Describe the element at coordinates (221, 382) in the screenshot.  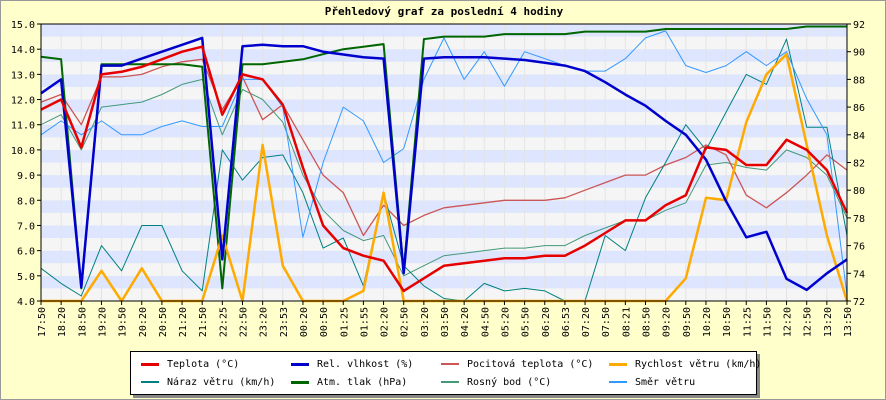
I see `legend-label: Náraz větru (km/h)` at that location.